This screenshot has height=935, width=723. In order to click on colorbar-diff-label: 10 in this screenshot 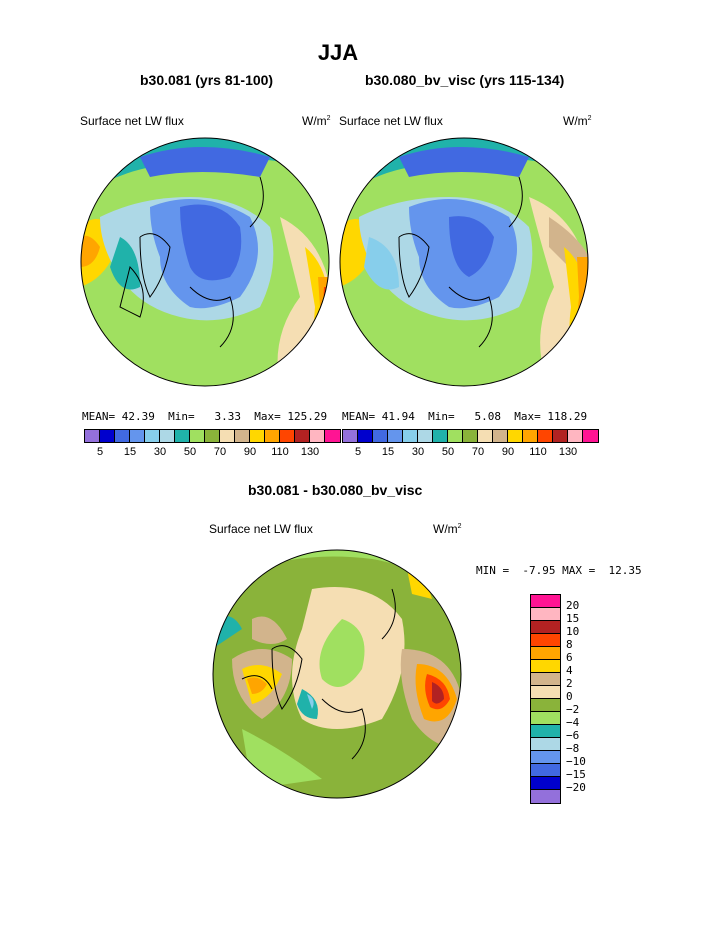, I will do `click(573, 631)`.